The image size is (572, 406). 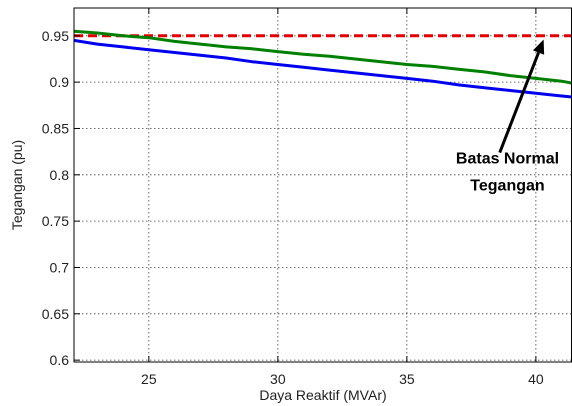 What do you see at coordinates (17, 185) in the screenshot?
I see `y-axis-label: Tegangan (pu)` at bounding box center [17, 185].